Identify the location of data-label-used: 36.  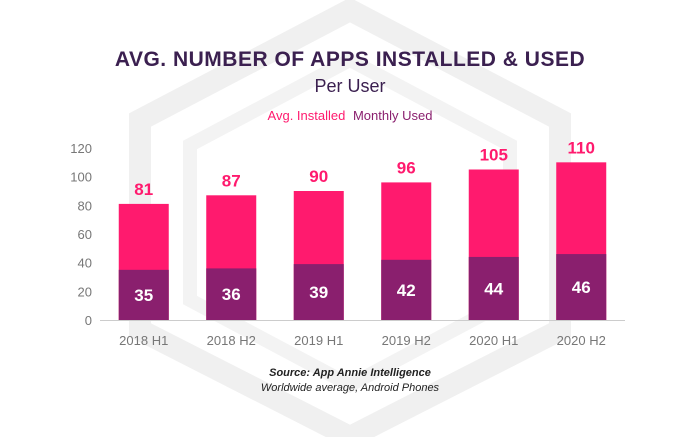
(231, 294).